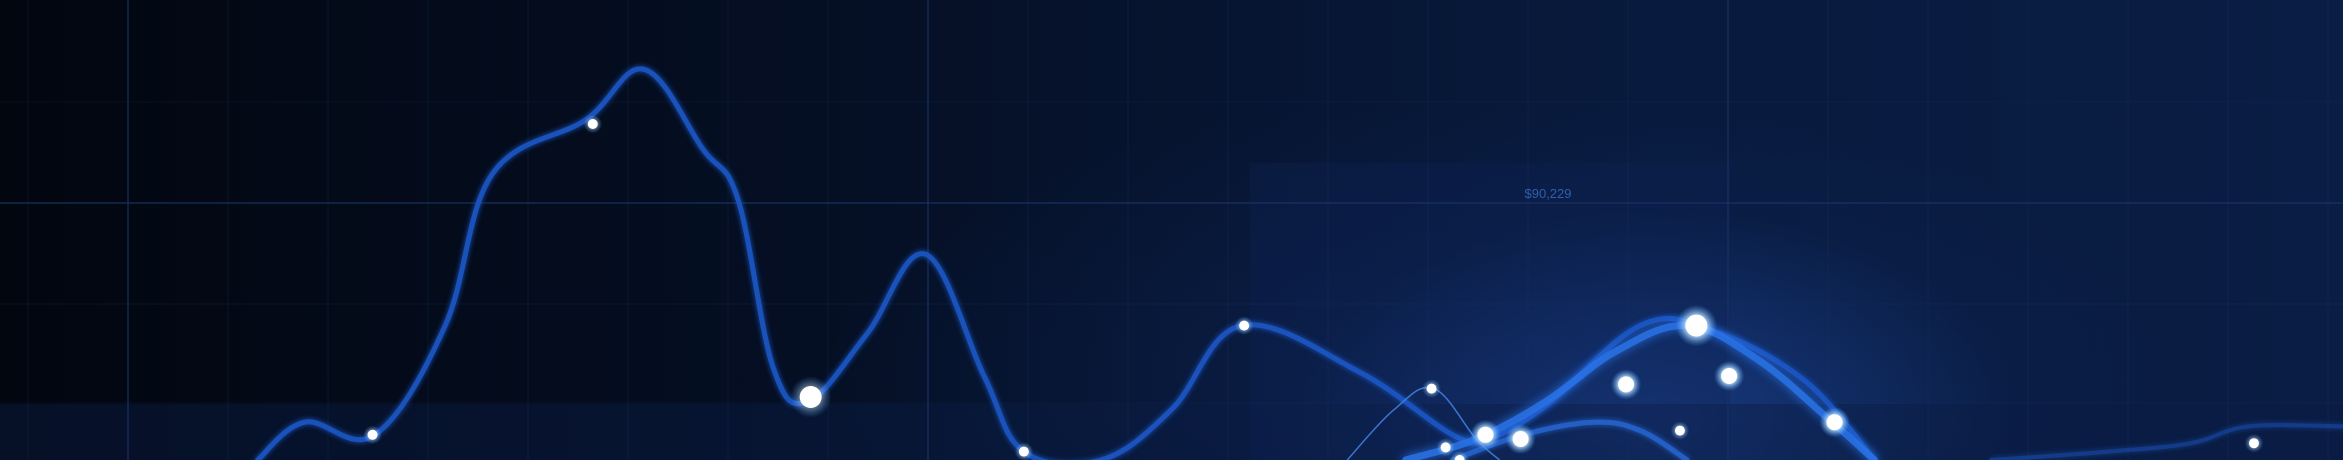 This screenshot has height=460, width=2343. What do you see at coordinates (1171, 432) in the screenshot?
I see `background-panel-lower` at bounding box center [1171, 432].